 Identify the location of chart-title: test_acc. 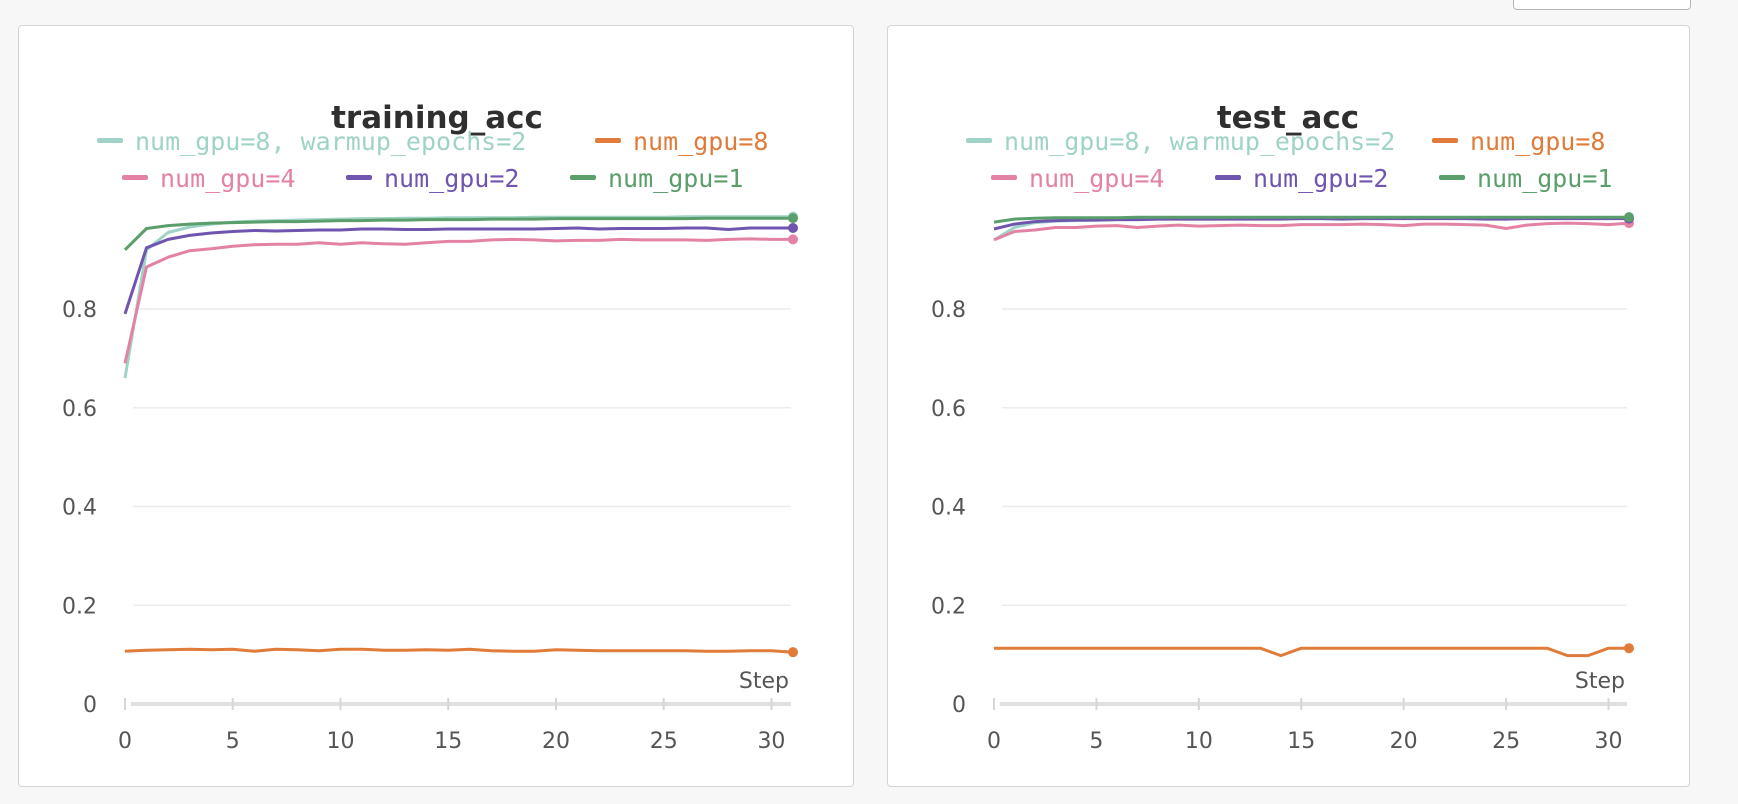
(1288, 118).